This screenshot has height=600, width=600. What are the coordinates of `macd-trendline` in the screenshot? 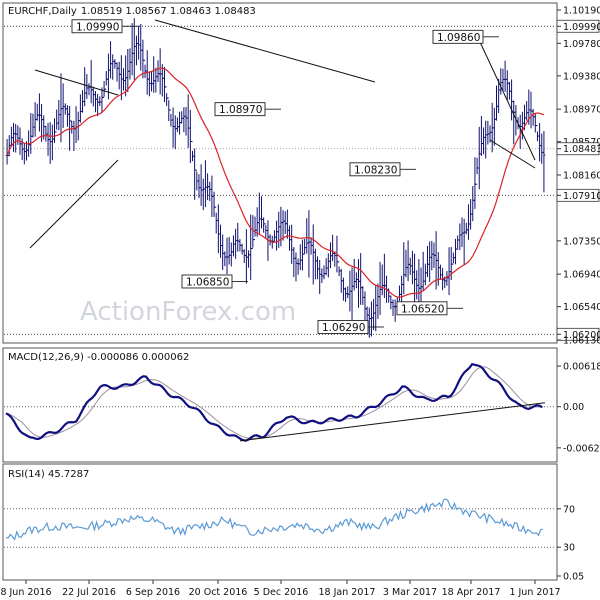 It's located at (392, 422).